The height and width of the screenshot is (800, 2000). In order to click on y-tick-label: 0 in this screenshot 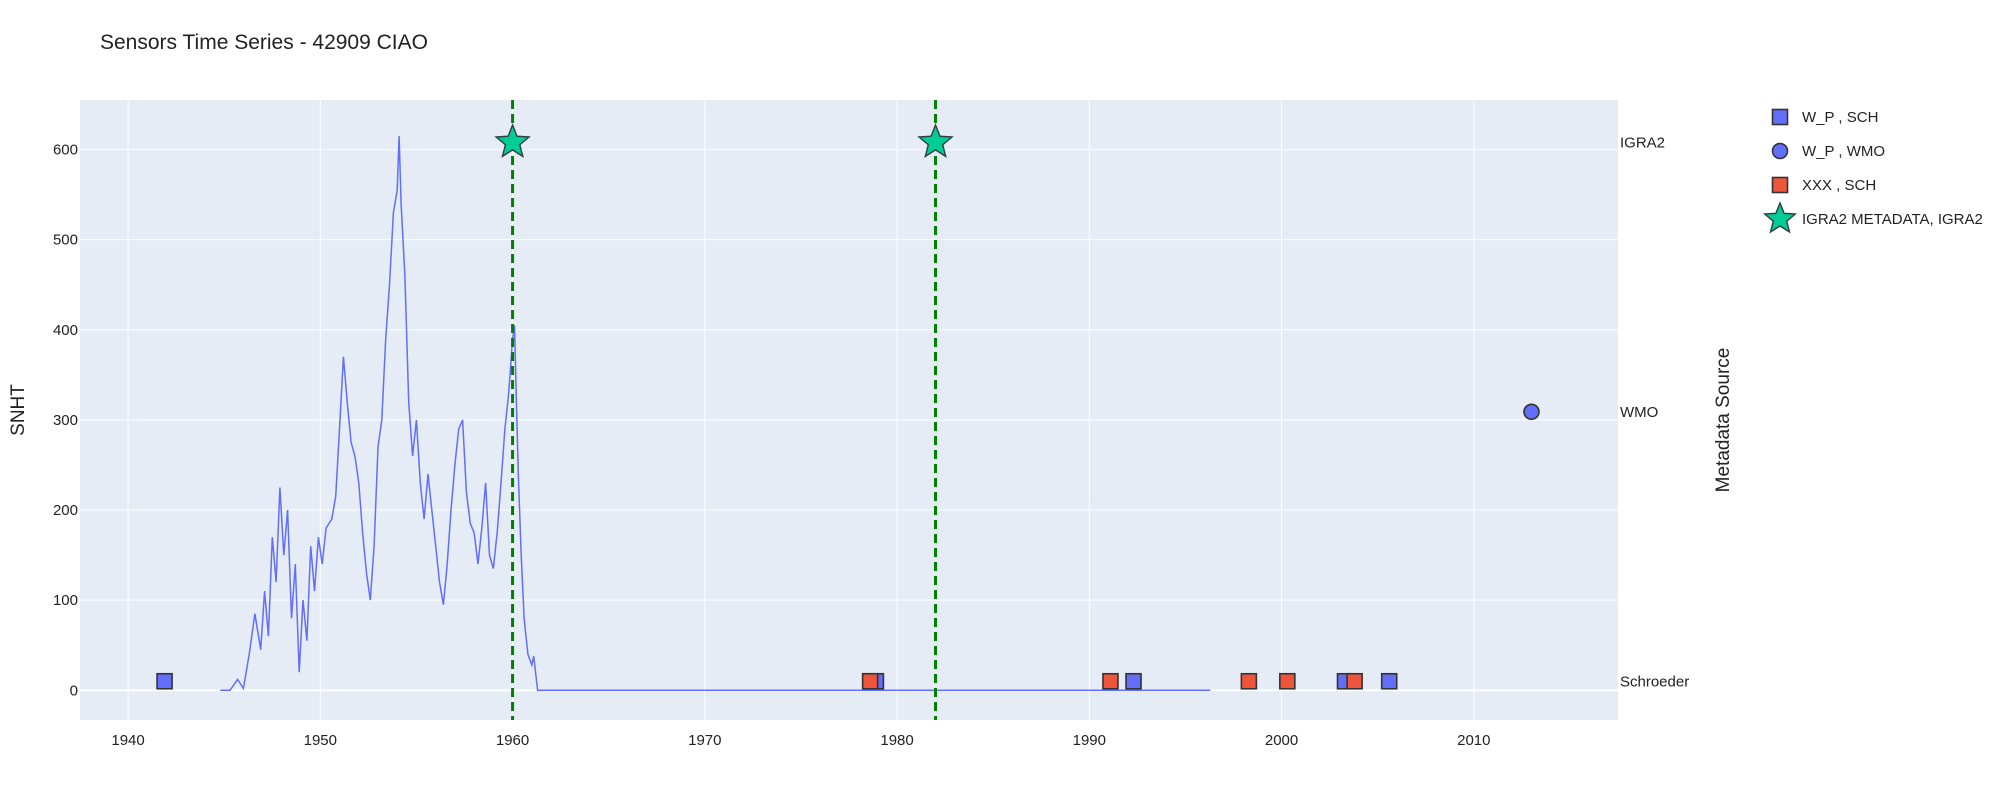, I will do `click(74, 690)`.